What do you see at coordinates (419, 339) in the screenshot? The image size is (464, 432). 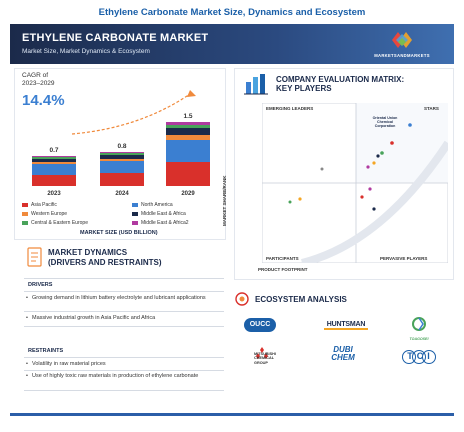 I see `toagosei-logo-text: TOAGOSEI` at bounding box center [419, 339].